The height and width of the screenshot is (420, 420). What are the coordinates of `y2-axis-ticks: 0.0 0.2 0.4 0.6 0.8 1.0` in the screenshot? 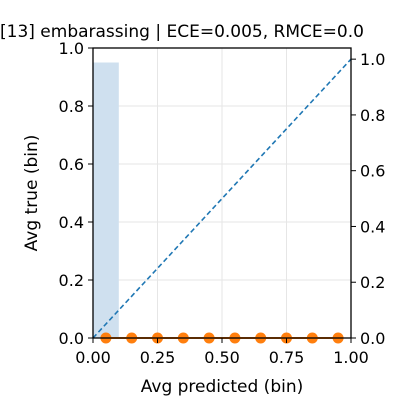 It's located at (368, 199).